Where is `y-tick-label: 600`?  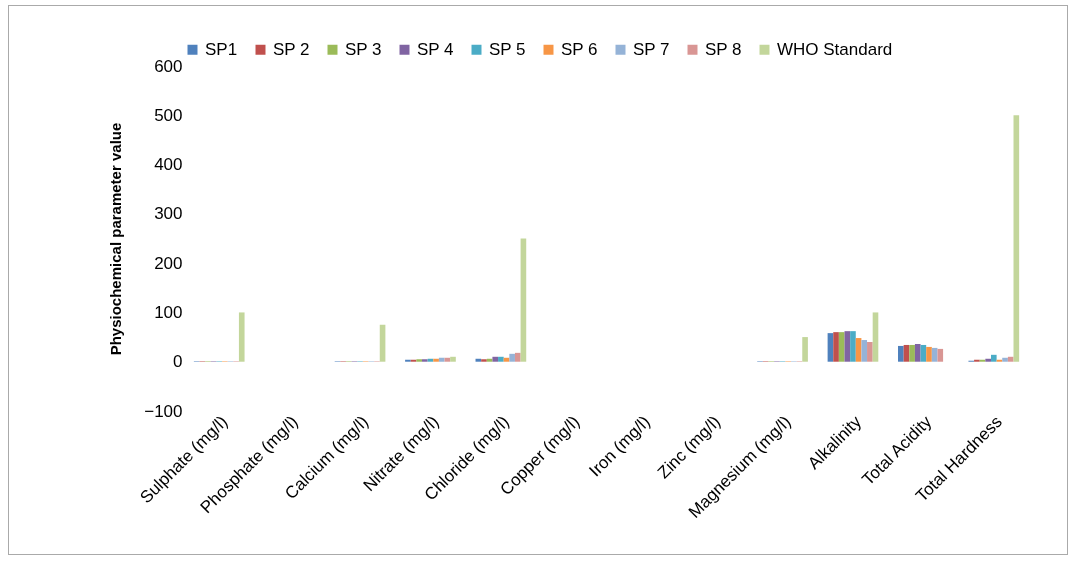 y-tick-label: 600 is located at coordinates (168, 66).